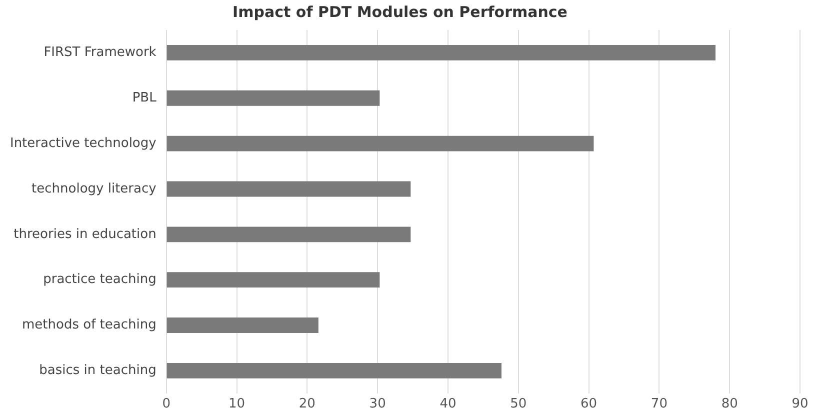 Image resolution: width=815 pixels, height=420 pixels. What do you see at coordinates (659, 404) in the screenshot?
I see `x-tick-label: 70` at bounding box center [659, 404].